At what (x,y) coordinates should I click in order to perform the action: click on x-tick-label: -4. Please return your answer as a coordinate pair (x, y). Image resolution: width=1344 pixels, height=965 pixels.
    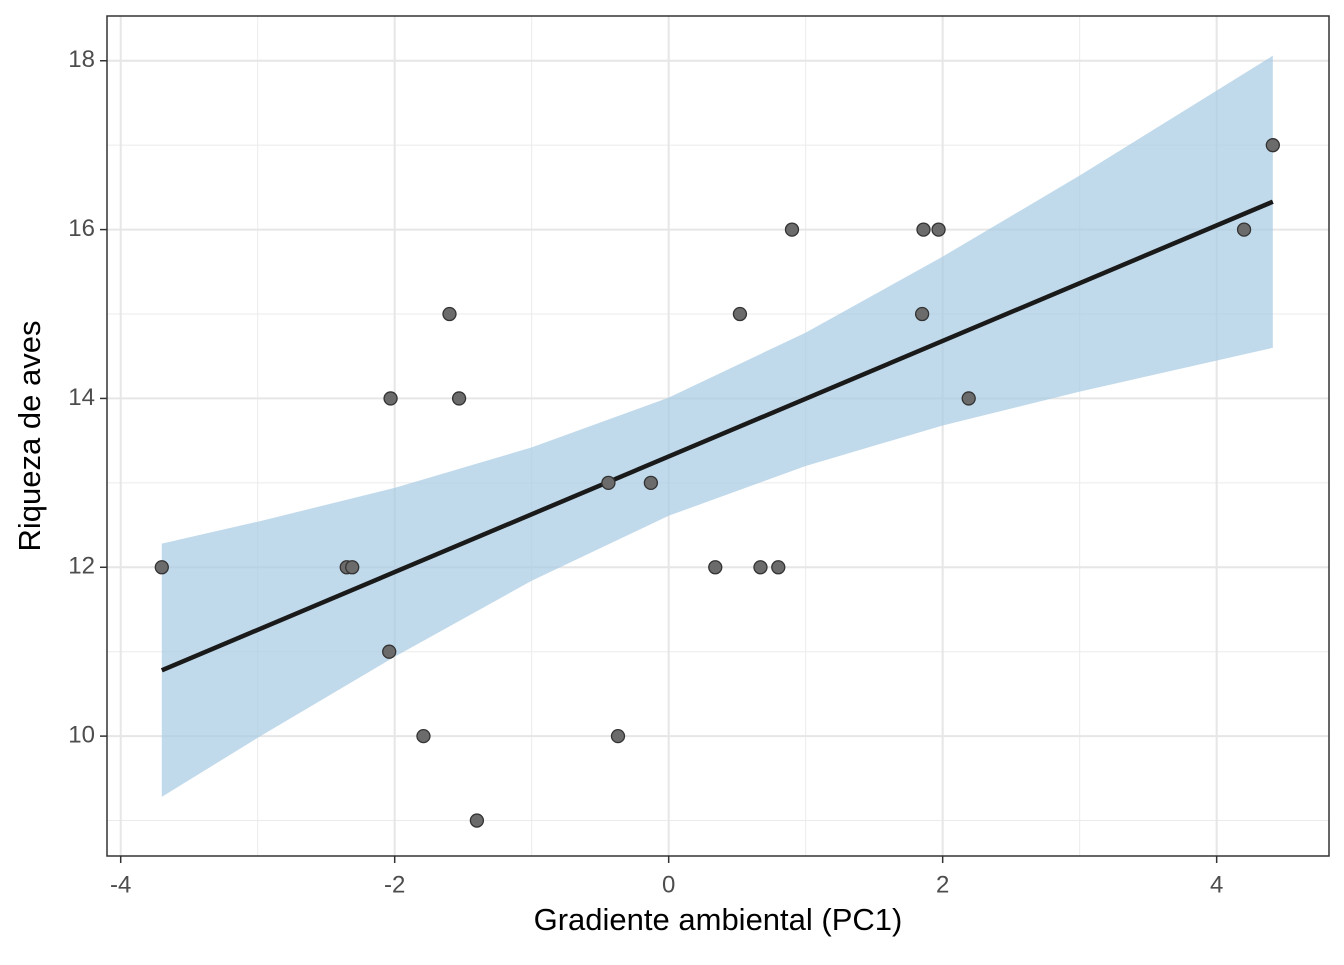
    Looking at the image, I should click on (120, 884).